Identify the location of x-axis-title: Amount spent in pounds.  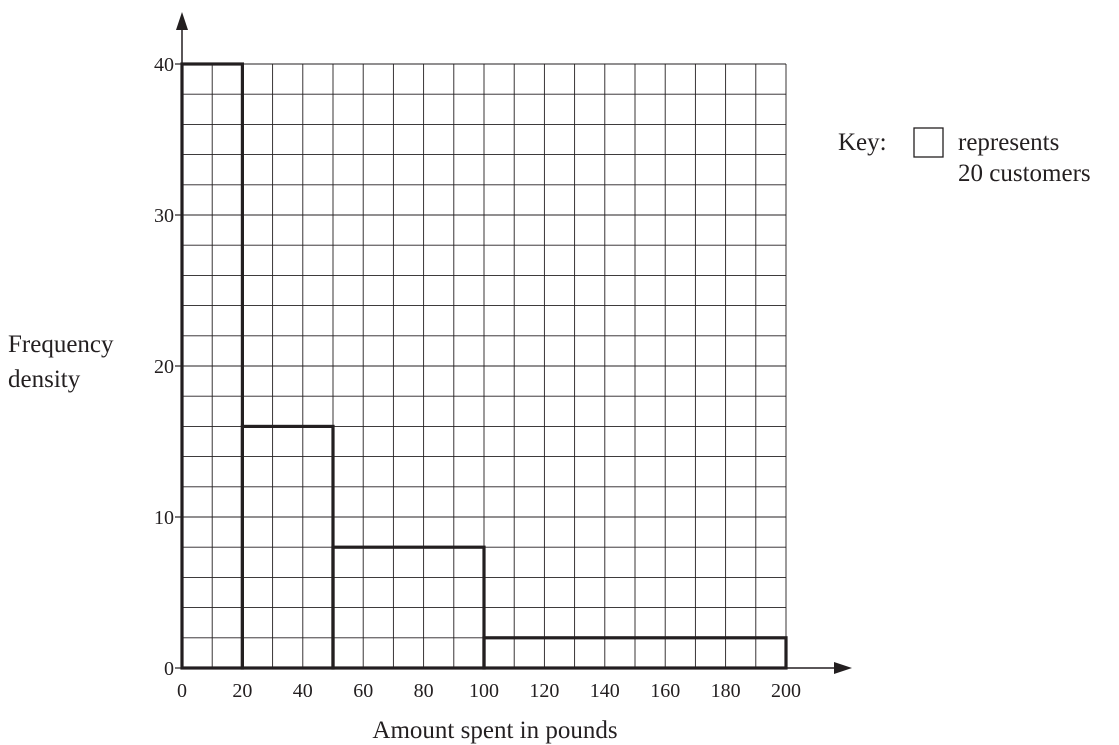
(494, 730).